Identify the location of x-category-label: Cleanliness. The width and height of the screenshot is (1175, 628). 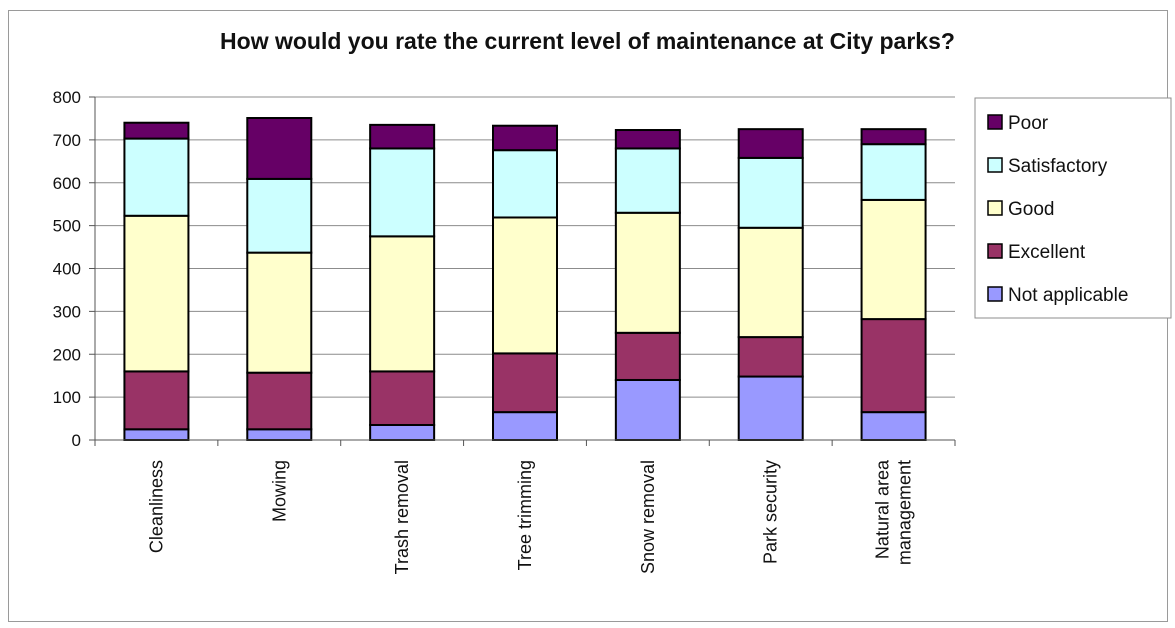
(156, 506).